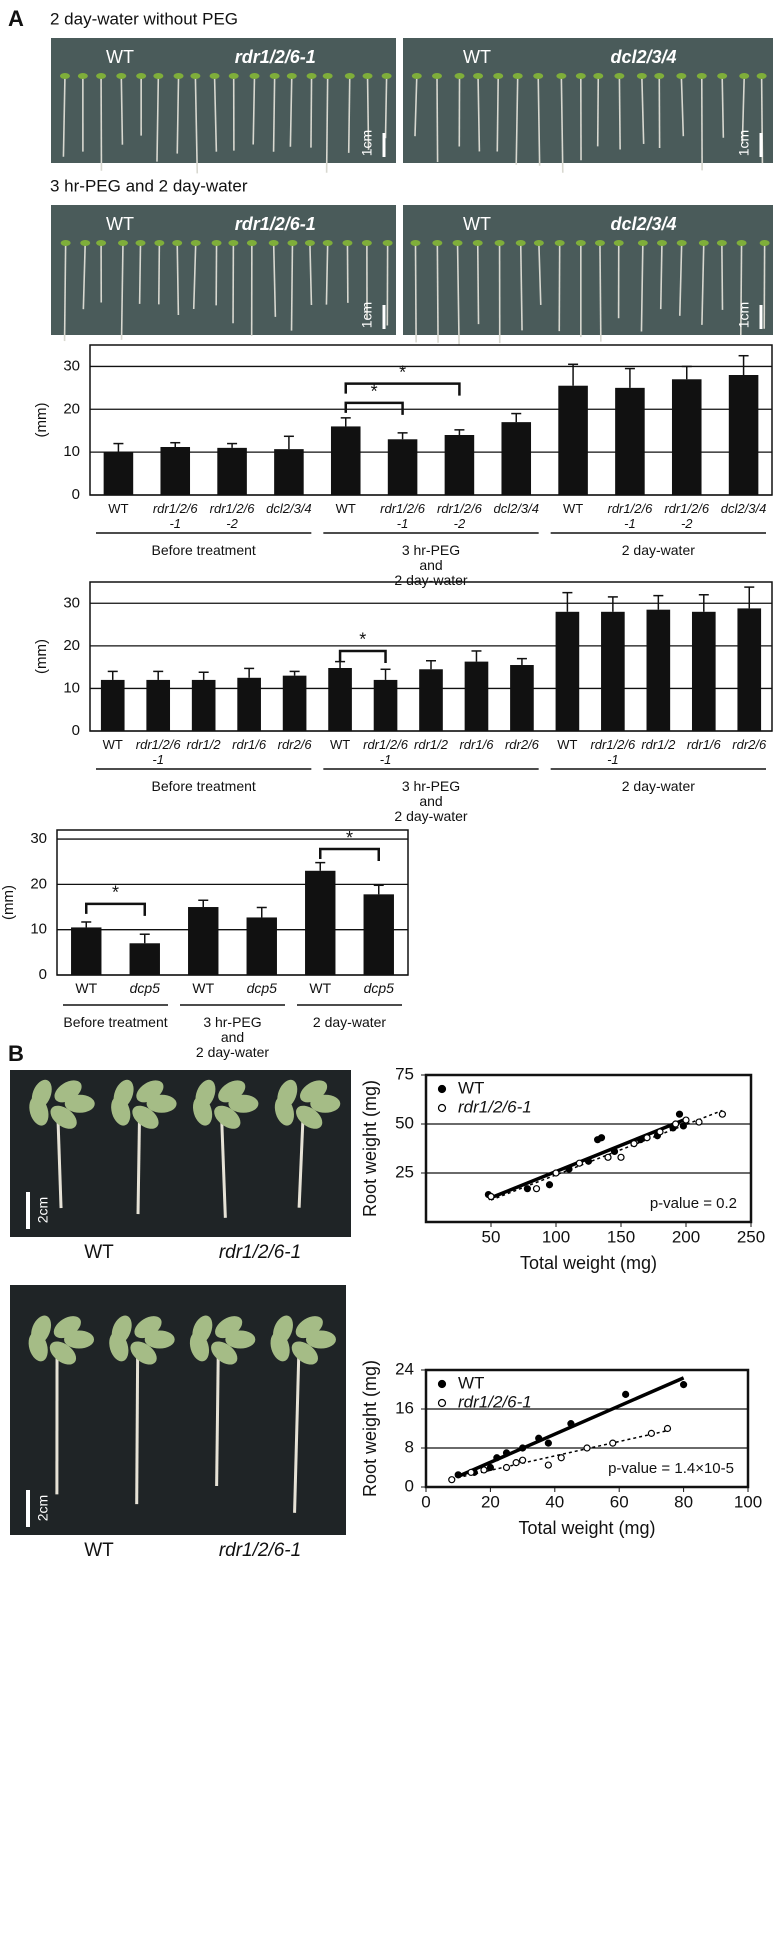 Image resolution: width=774 pixels, height=1945 pixels. Describe the element at coordinates (409, 1446) in the screenshot. I see `y-tick-label: 8` at that location.